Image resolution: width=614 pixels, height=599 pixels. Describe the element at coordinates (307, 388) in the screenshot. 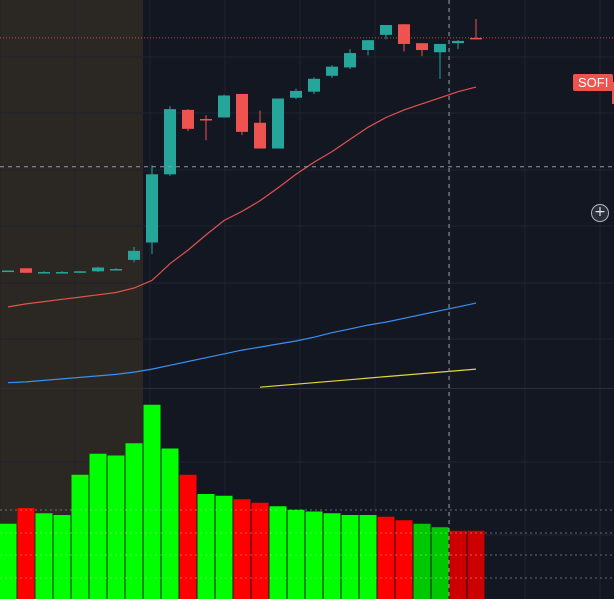

I see `pane-divider` at that location.